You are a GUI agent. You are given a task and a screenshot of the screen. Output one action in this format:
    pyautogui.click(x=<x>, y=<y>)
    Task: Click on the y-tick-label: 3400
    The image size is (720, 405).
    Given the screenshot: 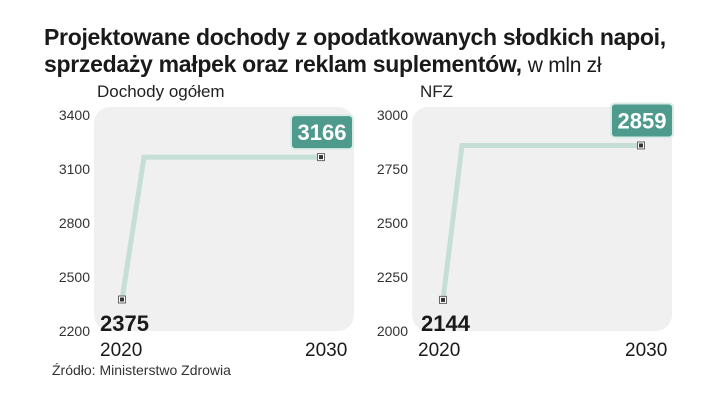 What is the action you would take?
    pyautogui.click(x=74, y=115)
    